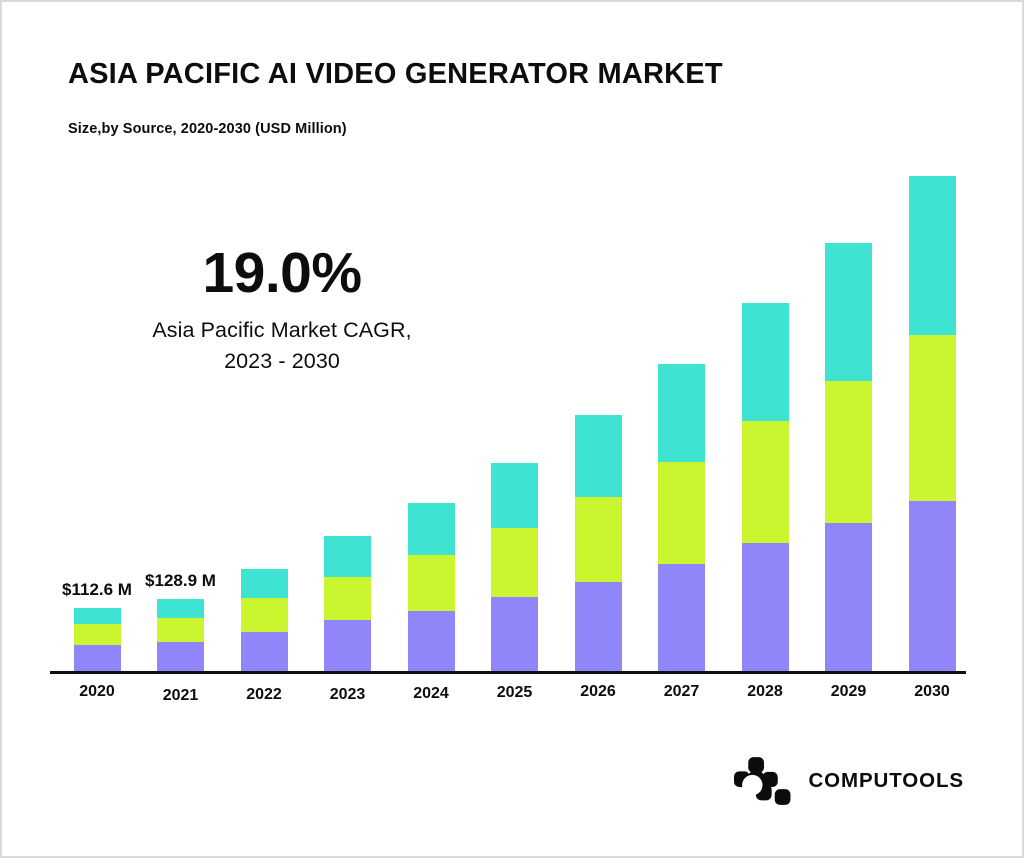  What do you see at coordinates (514, 495) in the screenshot?
I see `bar-segment-top-2025` at bounding box center [514, 495].